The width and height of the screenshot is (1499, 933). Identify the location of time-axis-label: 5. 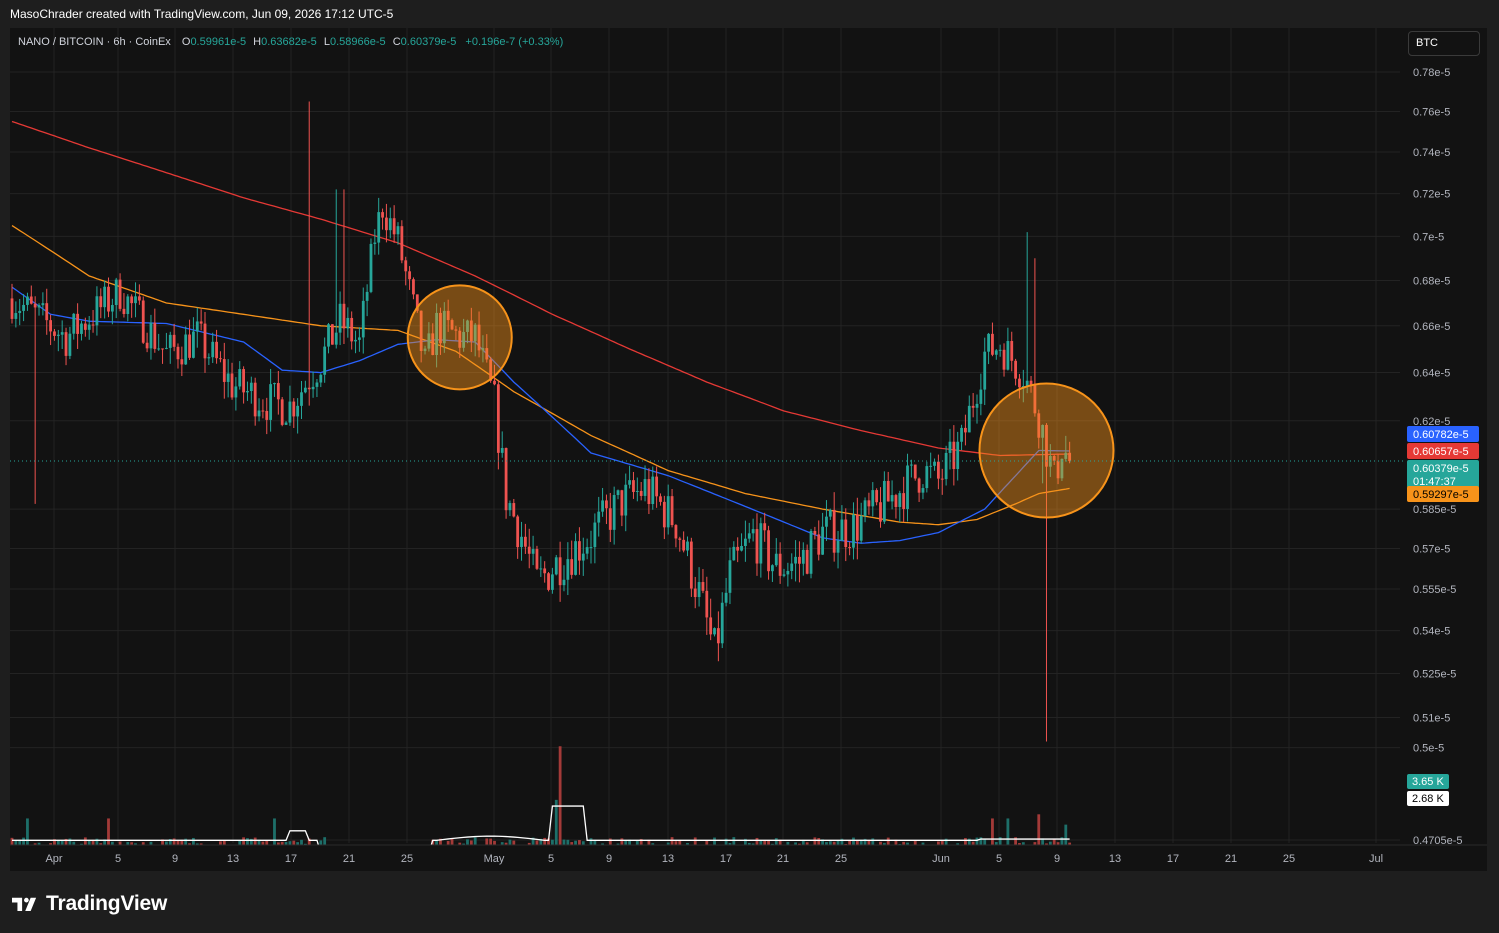
(999, 859).